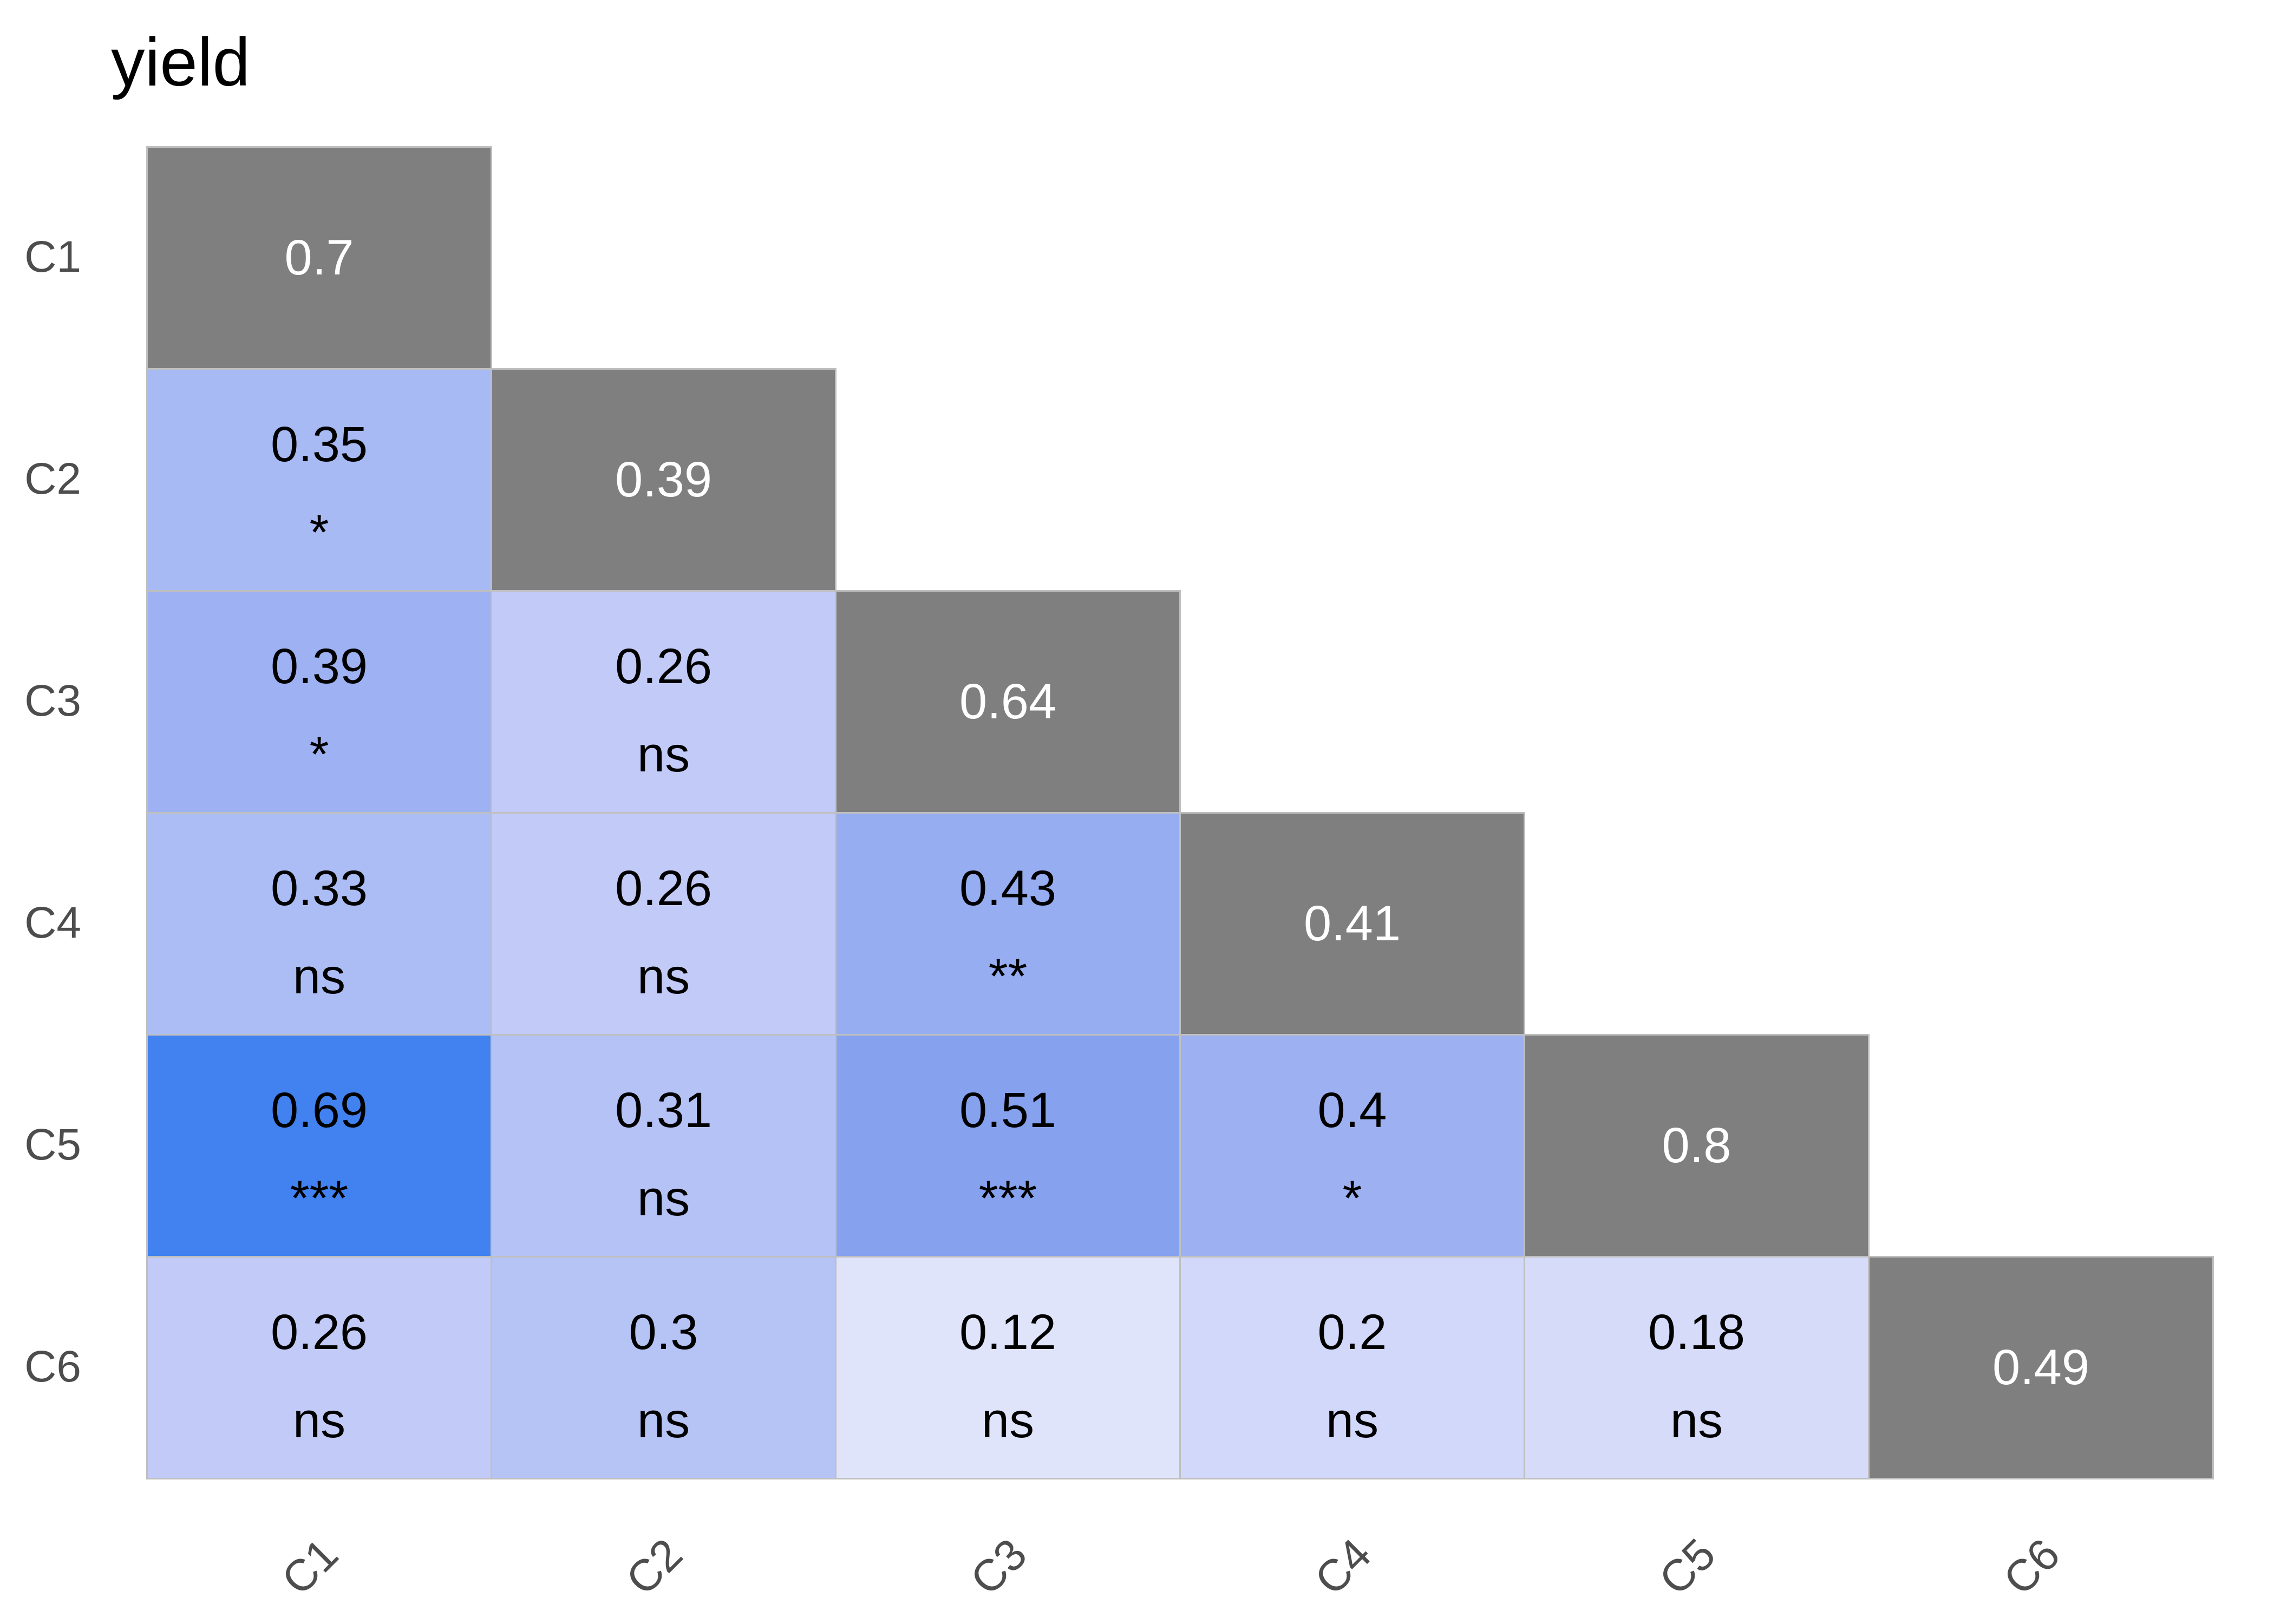  I want to click on correlation-value: 0.51, so click(1008, 1110).